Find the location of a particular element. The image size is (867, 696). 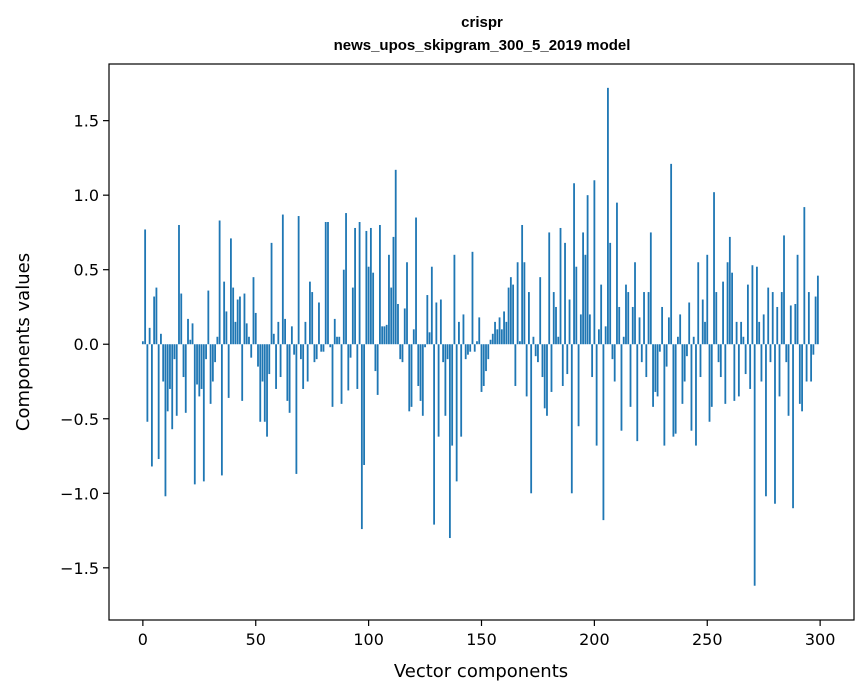

y-axis-ticks: 1.5 1.0 0.5 0.0 −0.5 −1.0 −1.5 is located at coordinates (84, 345).